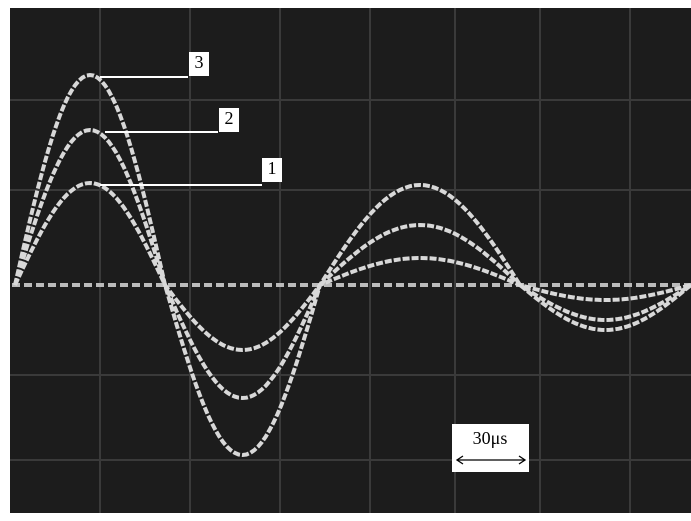 The width and height of the screenshot is (691, 521). What do you see at coordinates (181, 131) in the screenshot?
I see `leaders` at bounding box center [181, 131].